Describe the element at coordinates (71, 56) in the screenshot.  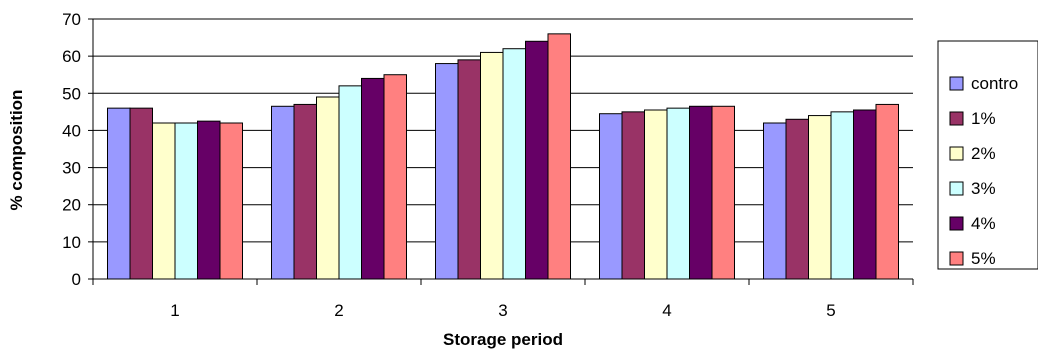
I see `y-tick-label: 60` at that location.